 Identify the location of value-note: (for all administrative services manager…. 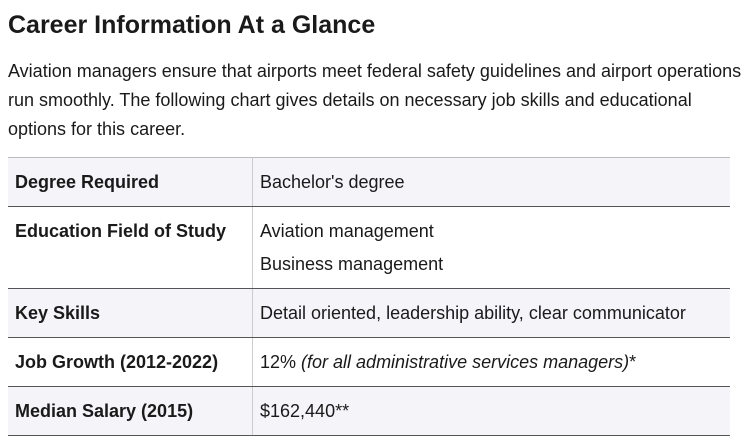
(465, 362).